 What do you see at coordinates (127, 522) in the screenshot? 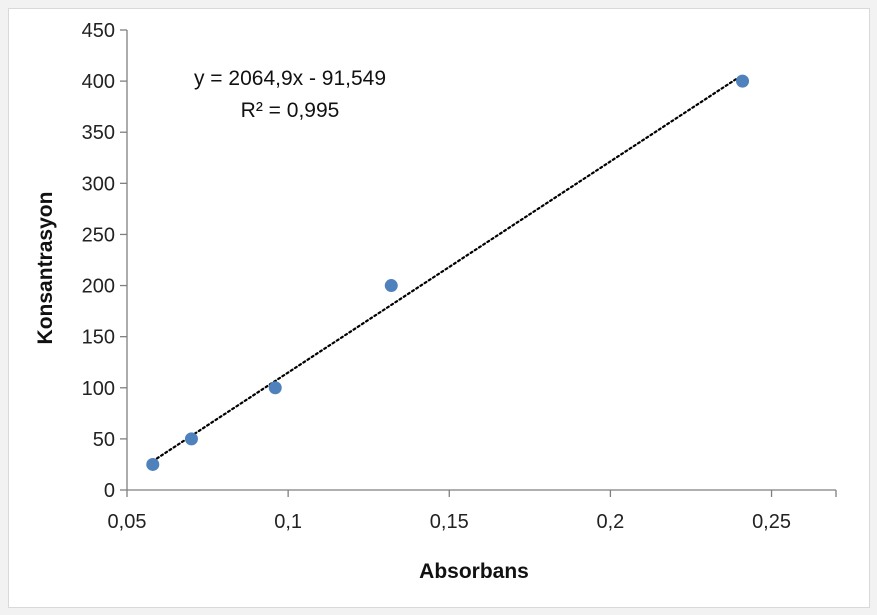
I see `x-tick-label: 0,05` at bounding box center [127, 522].